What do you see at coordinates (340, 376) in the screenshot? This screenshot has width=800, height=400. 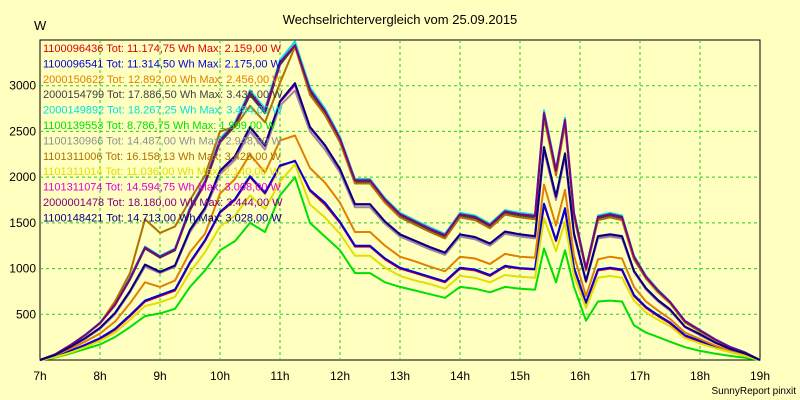 I see `x-tick-label: 12h` at bounding box center [340, 376].